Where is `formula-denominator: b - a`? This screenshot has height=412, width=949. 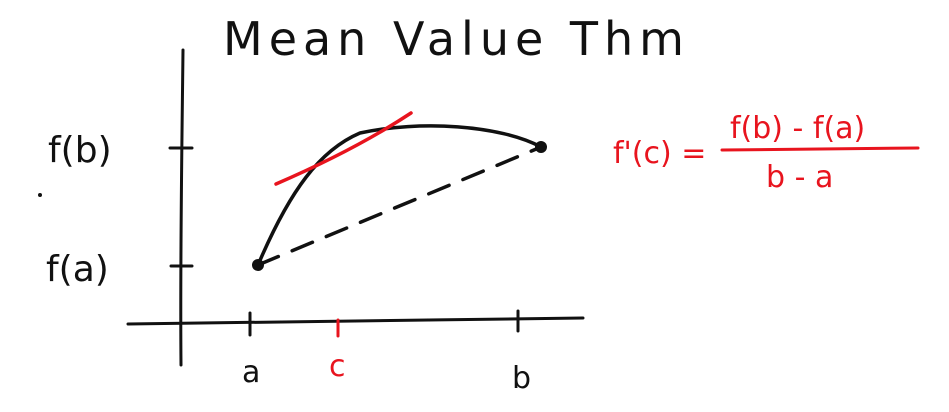
formula-denominator: b - a is located at coordinates (799, 177).